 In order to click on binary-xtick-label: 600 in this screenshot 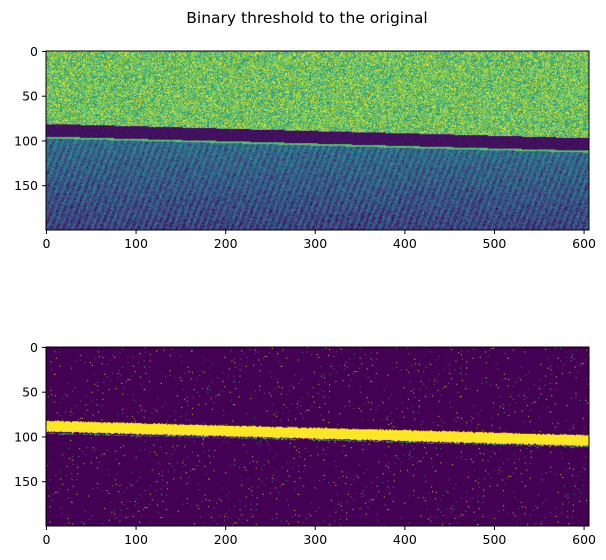, I will do `click(584, 539)`.